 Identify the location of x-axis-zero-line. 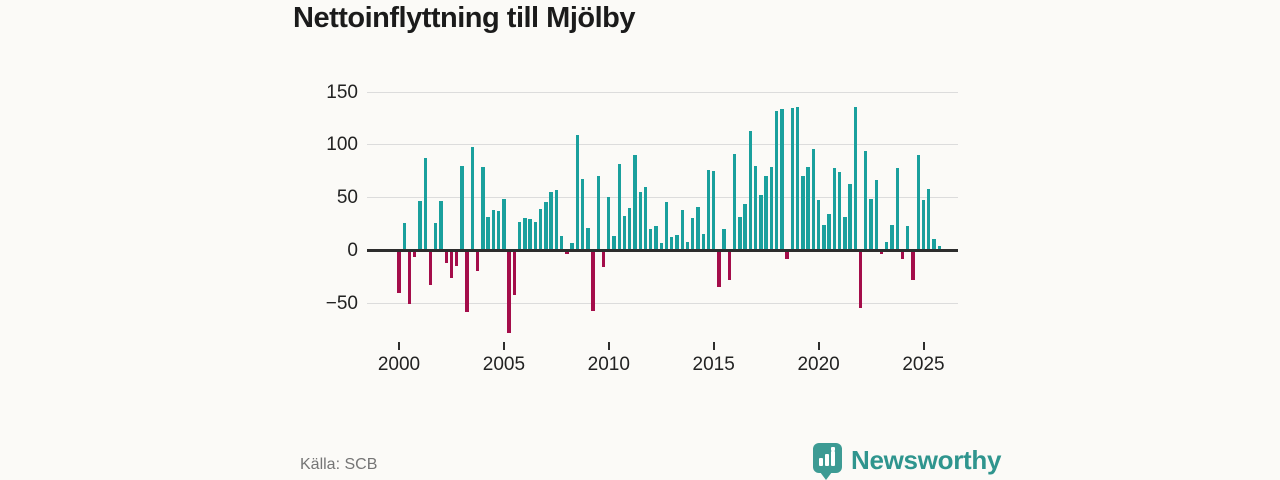
(662, 250).